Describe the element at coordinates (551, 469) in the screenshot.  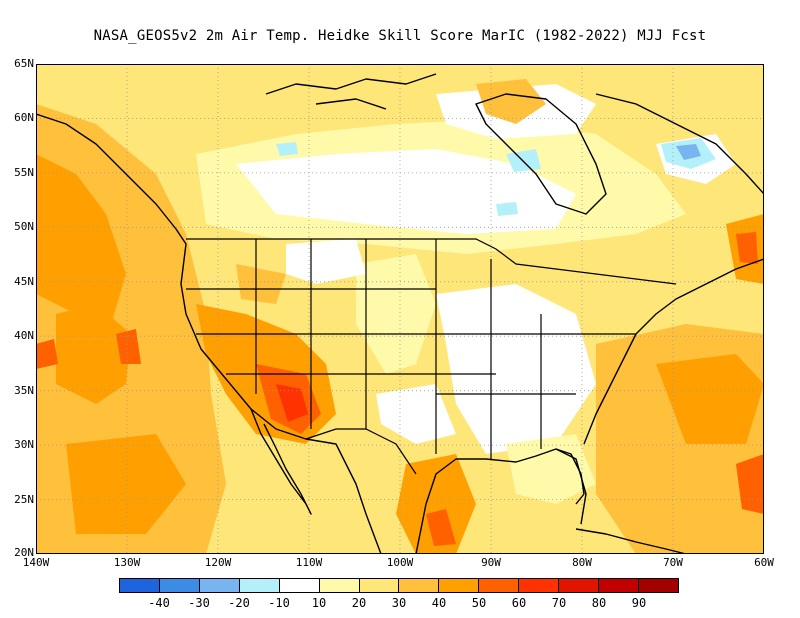
I see `southeast-light` at that location.